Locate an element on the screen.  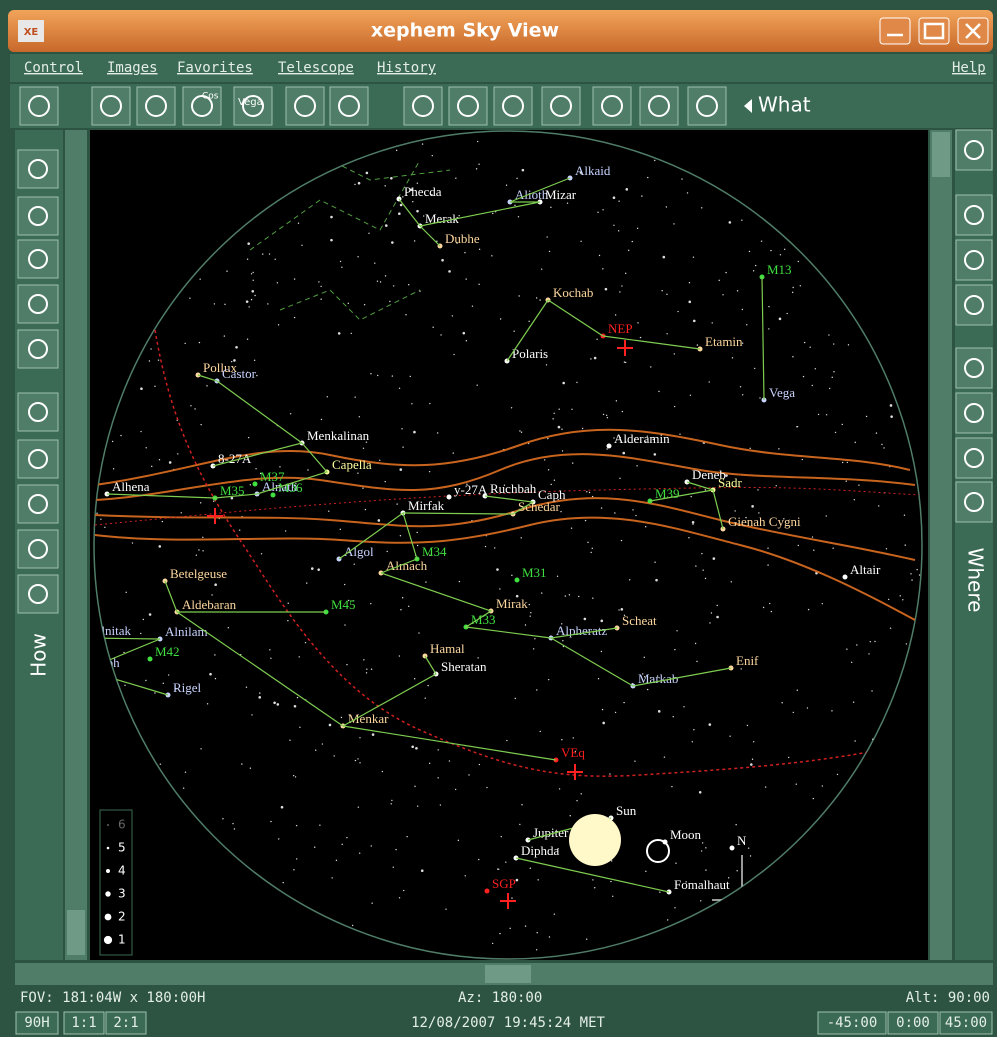
left-scrollbar is located at coordinates (76, 545).